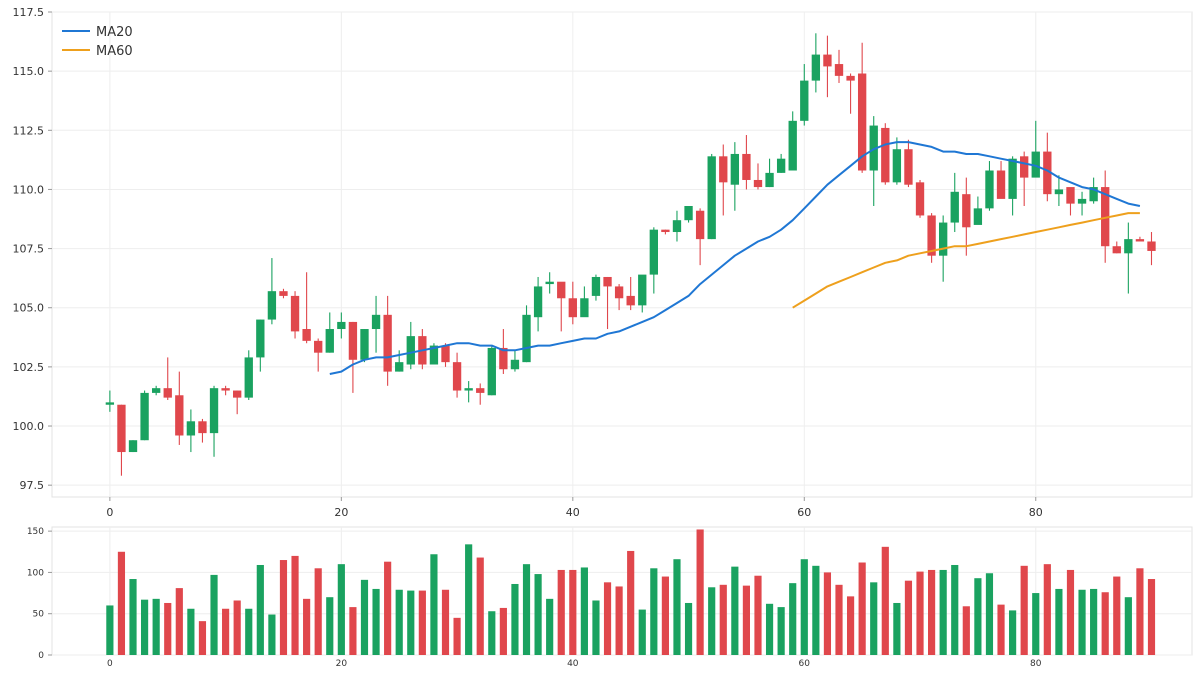  Describe the element at coordinates (35, 573) in the screenshot. I see `volume-y-tick-label: 100` at that location.